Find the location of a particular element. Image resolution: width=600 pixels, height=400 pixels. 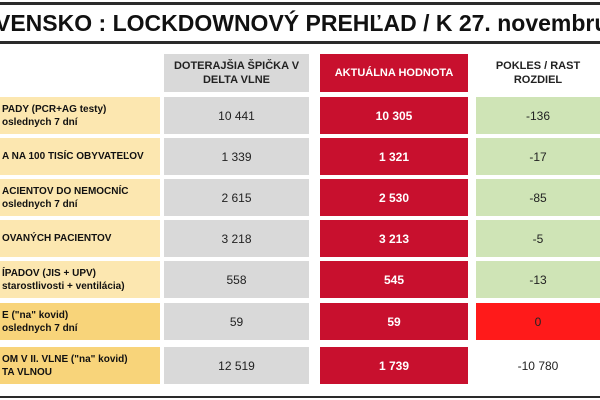

current-value: 545 is located at coordinates (394, 279).